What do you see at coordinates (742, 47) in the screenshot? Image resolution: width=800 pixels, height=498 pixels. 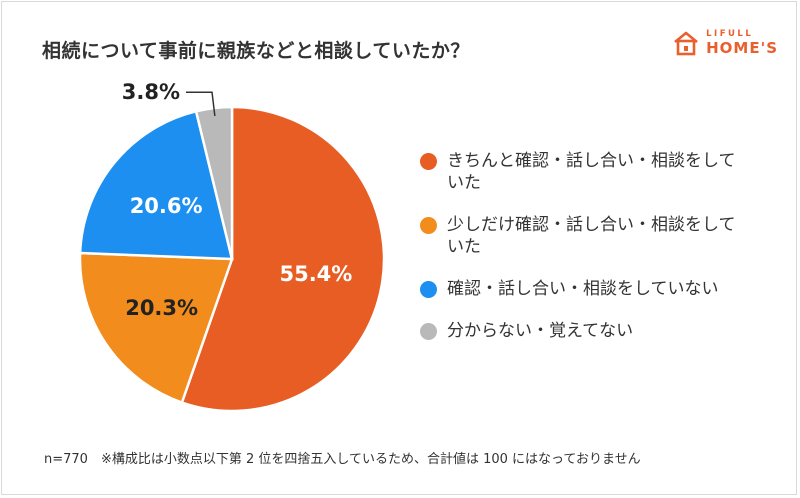 I see `logo-text-big: HOME'S` at bounding box center [742, 47].